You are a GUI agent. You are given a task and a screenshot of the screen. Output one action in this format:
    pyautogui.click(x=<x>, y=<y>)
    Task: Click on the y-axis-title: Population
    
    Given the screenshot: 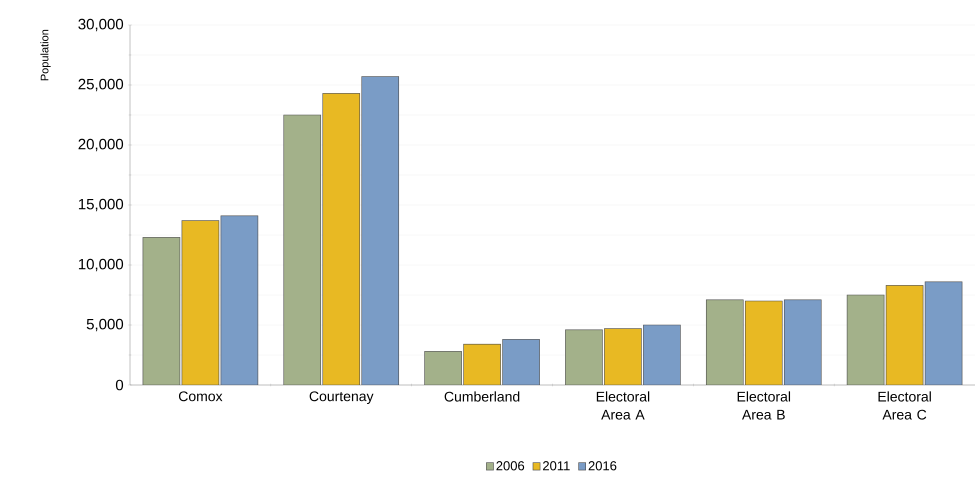 What is the action you would take?
    pyautogui.click(x=45, y=55)
    